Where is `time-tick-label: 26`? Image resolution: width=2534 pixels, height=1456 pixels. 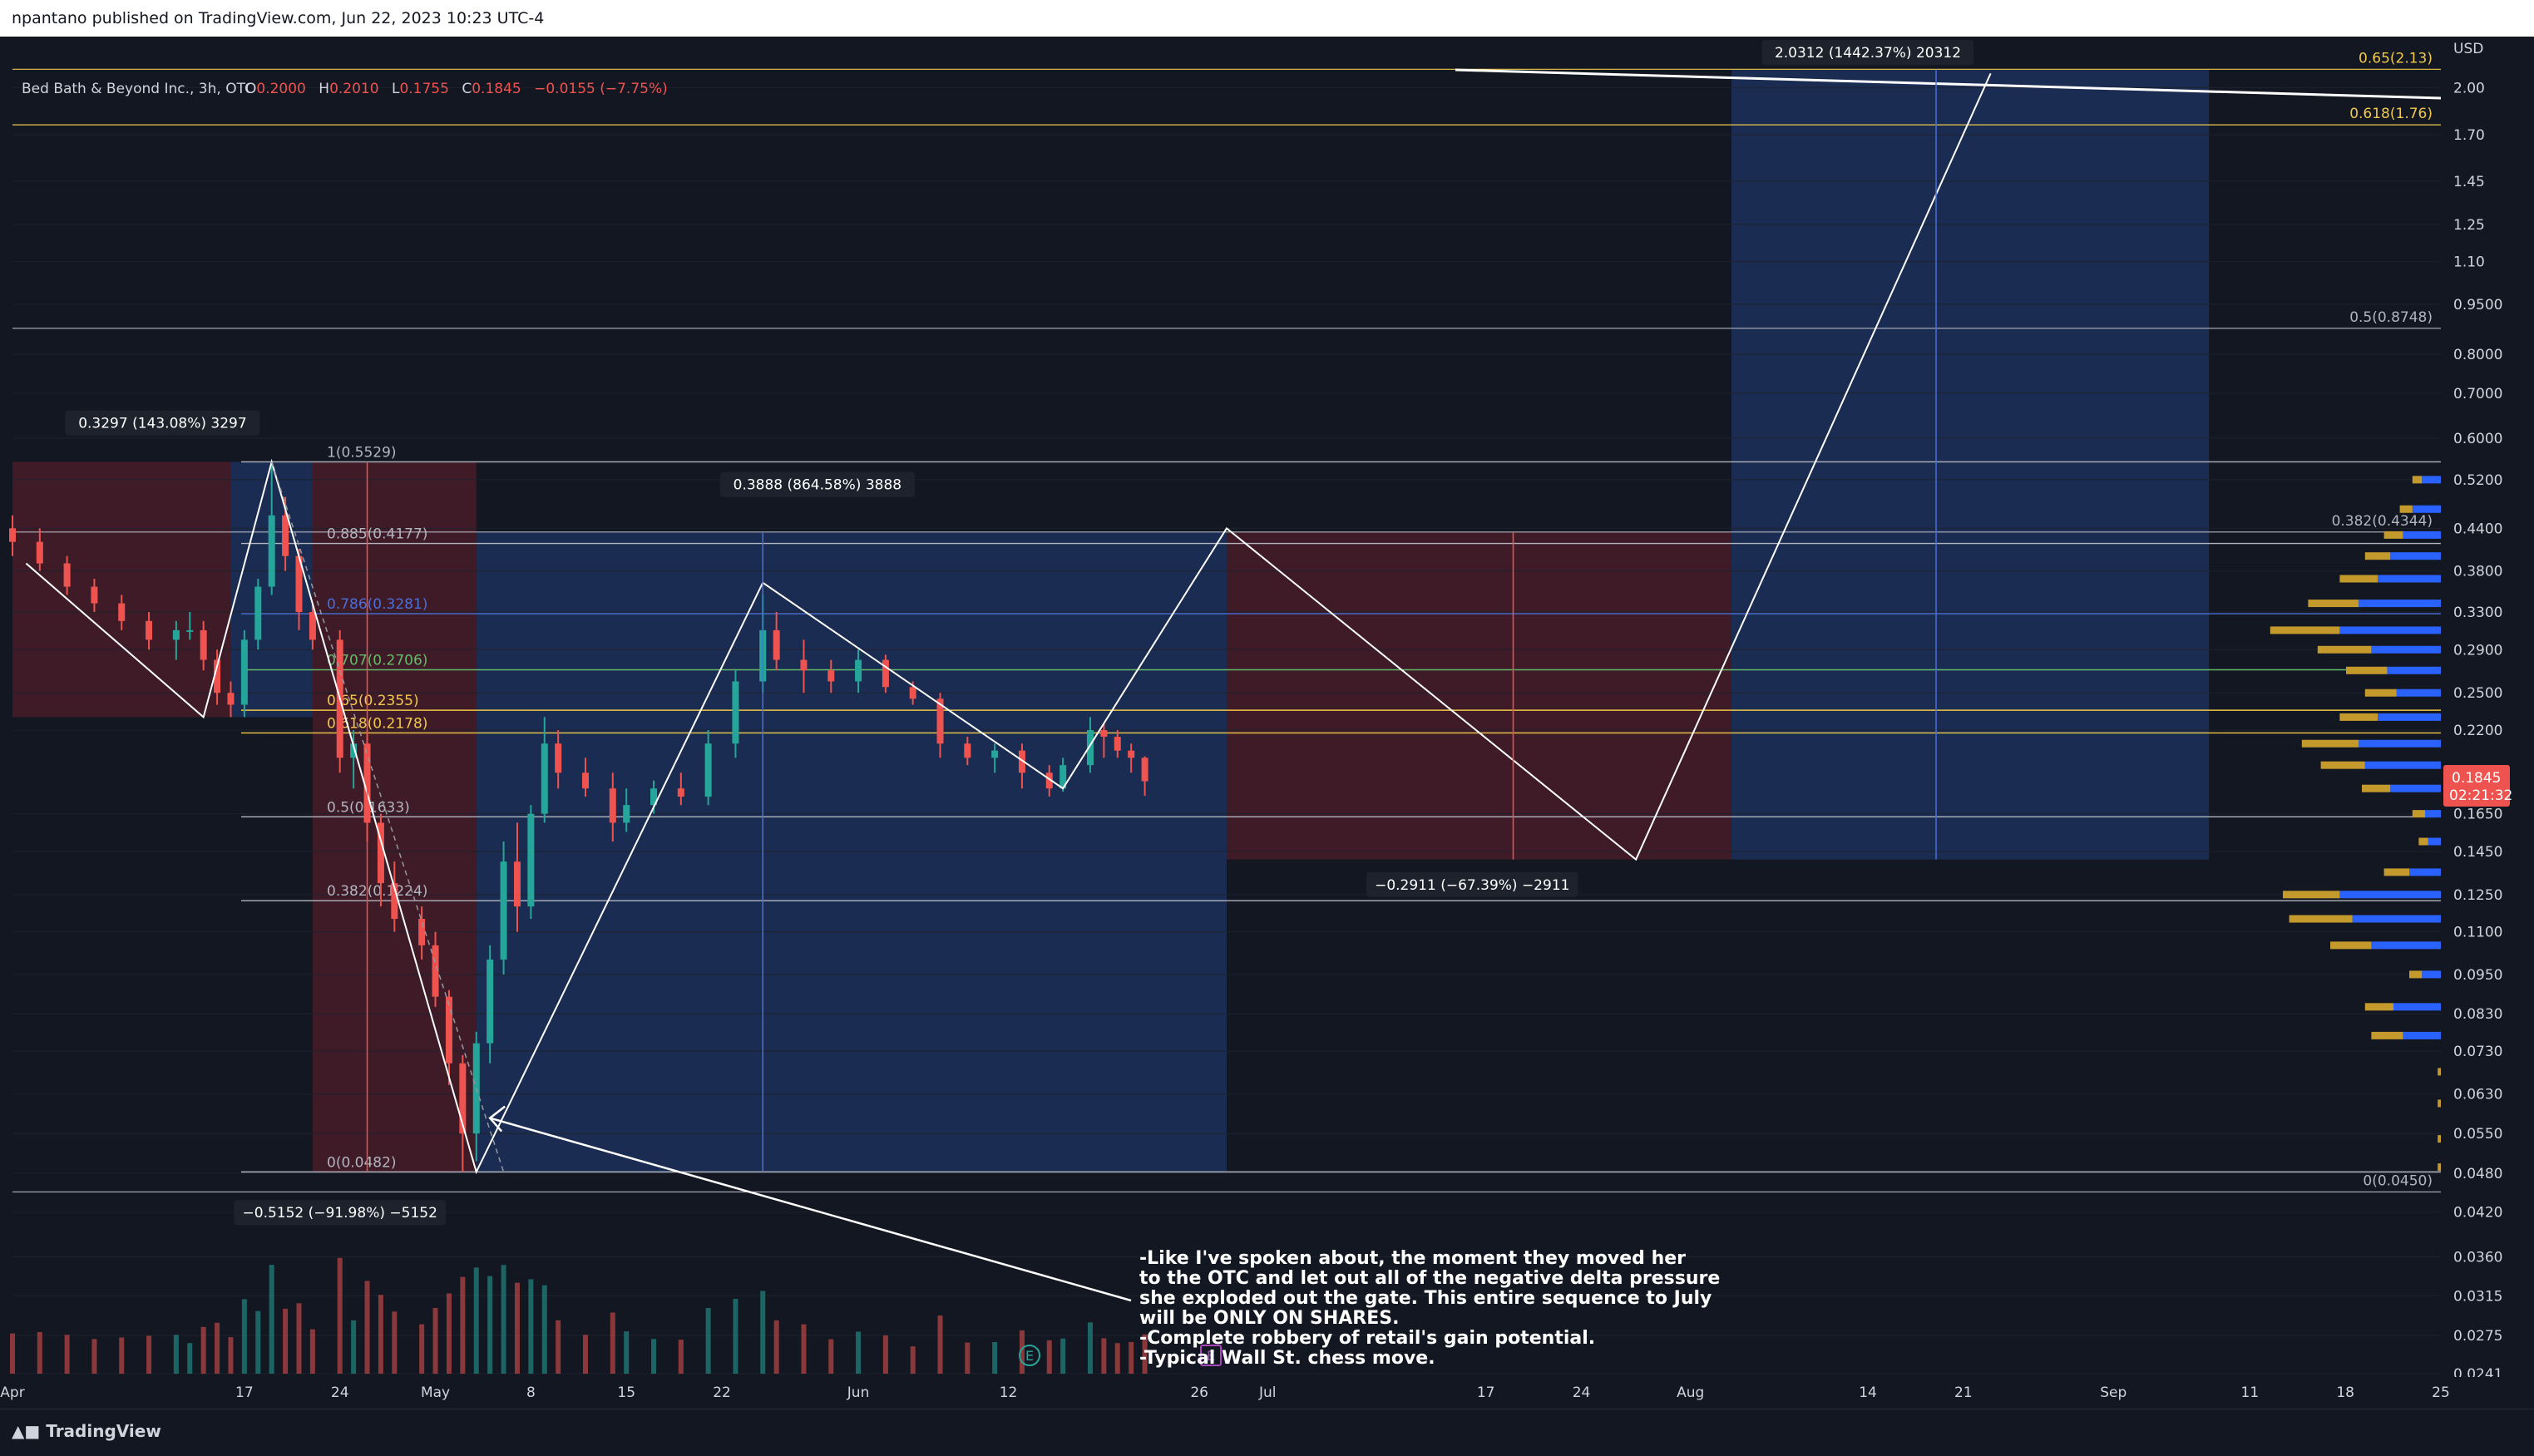 time-tick-label: 26 is located at coordinates (1199, 1392).